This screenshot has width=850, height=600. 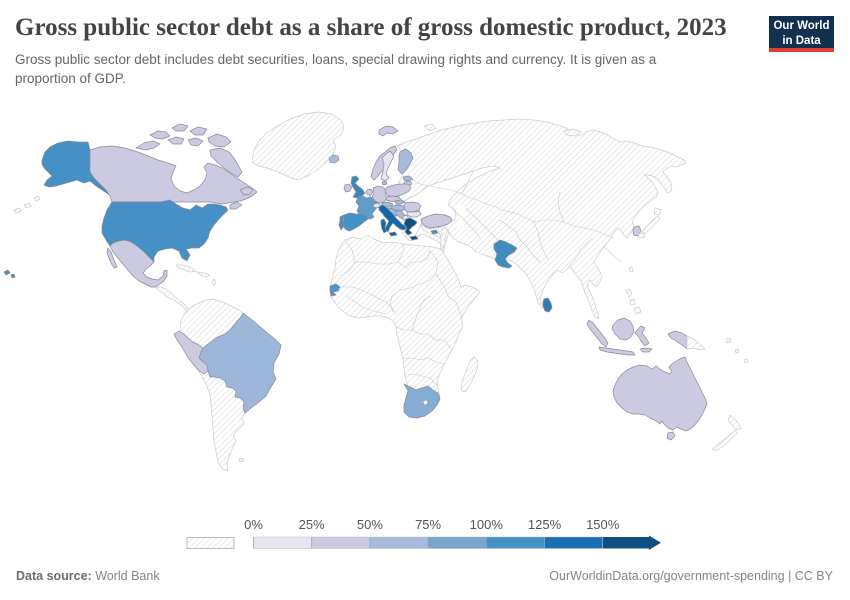 I want to click on svg-text: 50%, so click(x=370, y=524).